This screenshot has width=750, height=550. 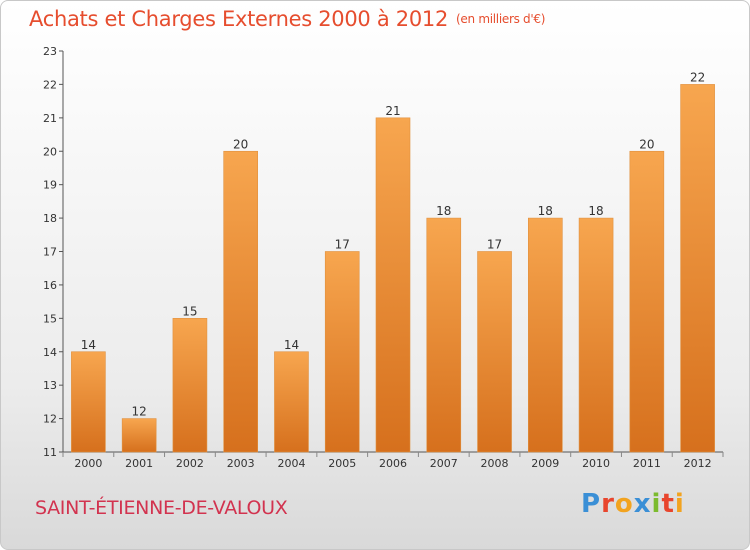 What do you see at coordinates (596, 463) in the screenshot?
I see `x-tick-label: 2010` at bounding box center [596, 463].